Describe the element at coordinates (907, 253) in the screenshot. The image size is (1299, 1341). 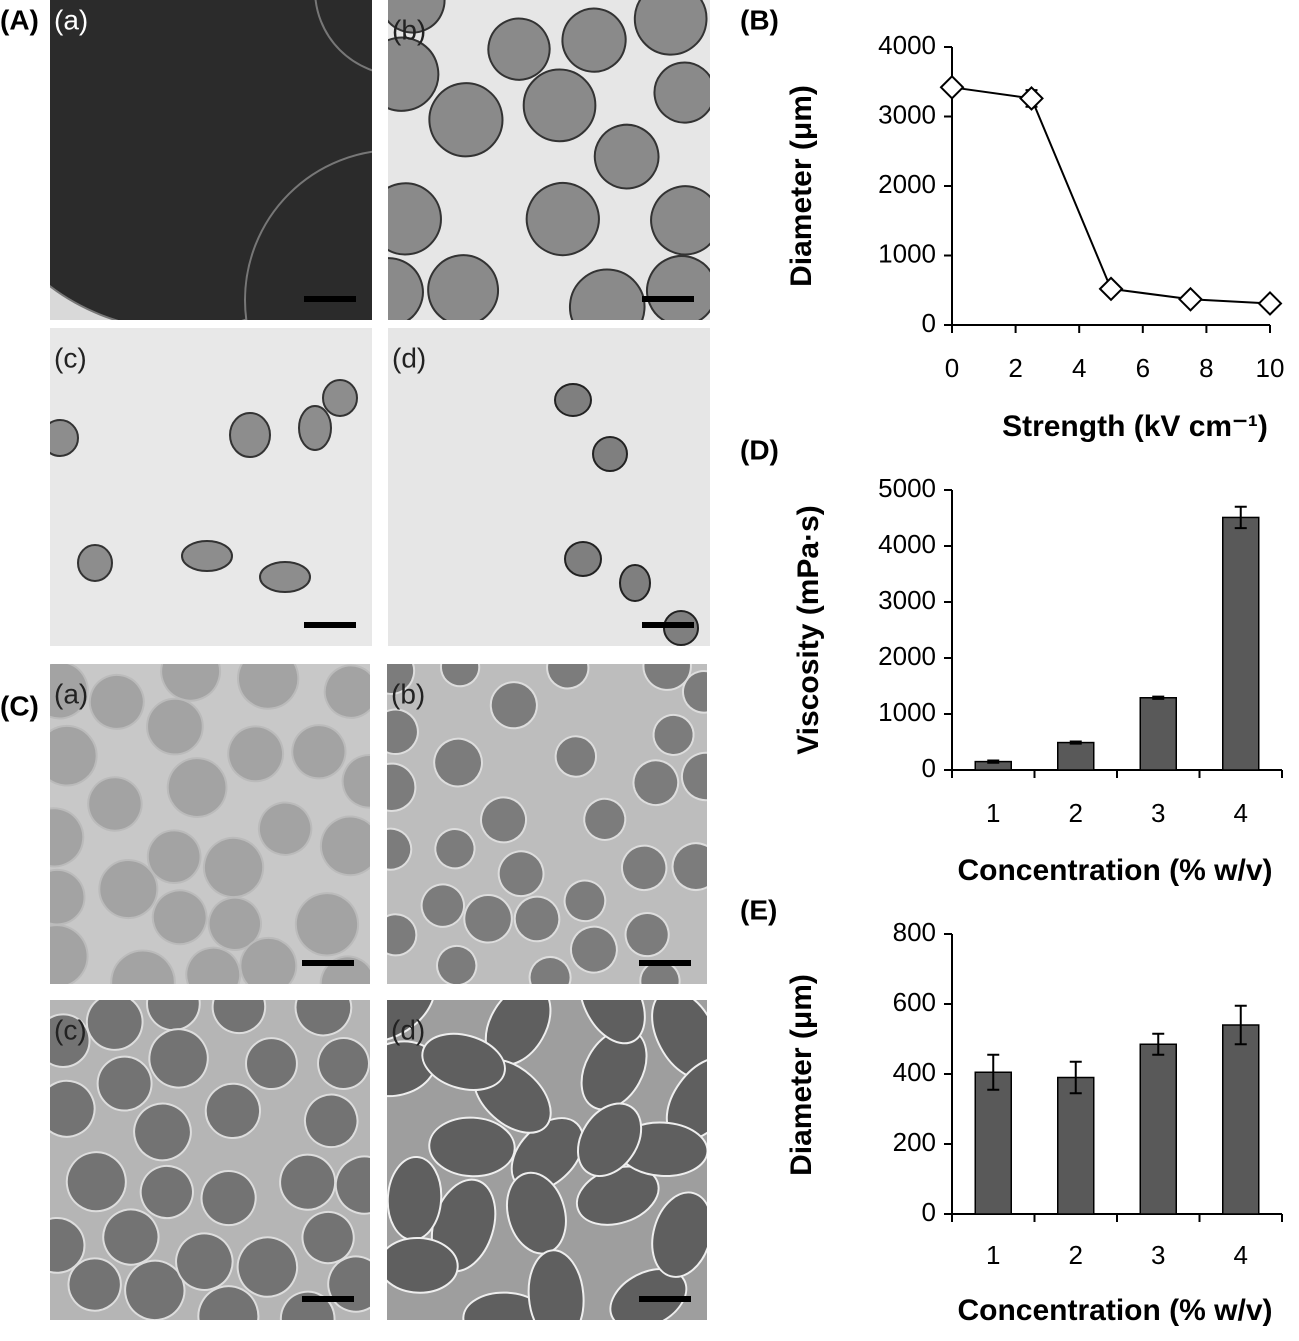
I see `y-tick-label: 1000` at that location.